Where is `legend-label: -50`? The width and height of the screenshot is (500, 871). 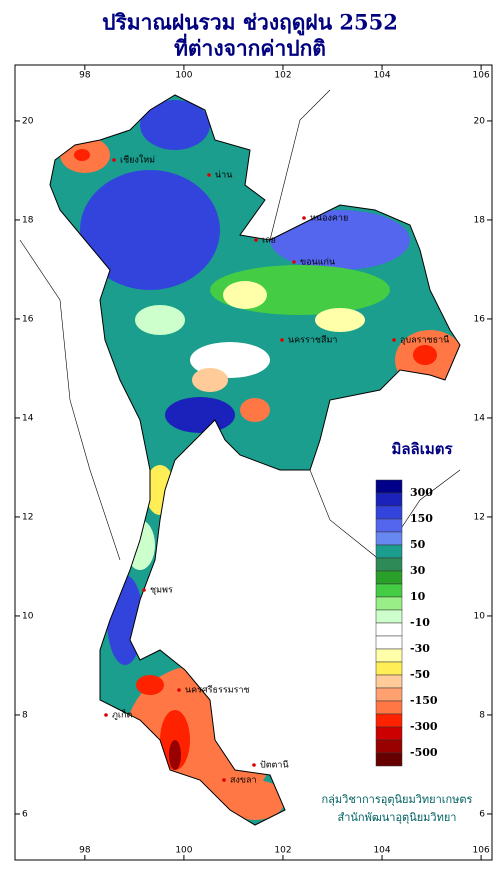 legend-label: -50 is located at coordinates (420, 674).